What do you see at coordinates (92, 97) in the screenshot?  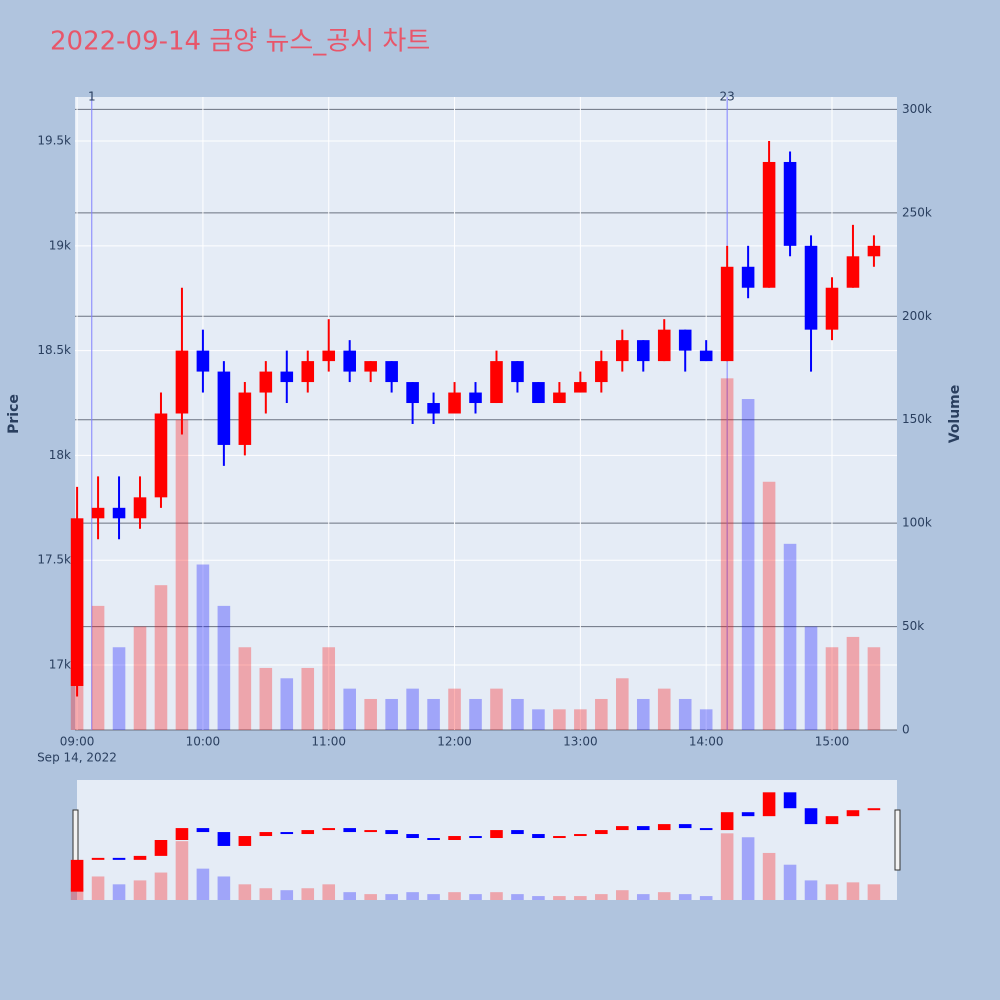 I see `news-marker-label: 1` at bounding box center [92, 97].